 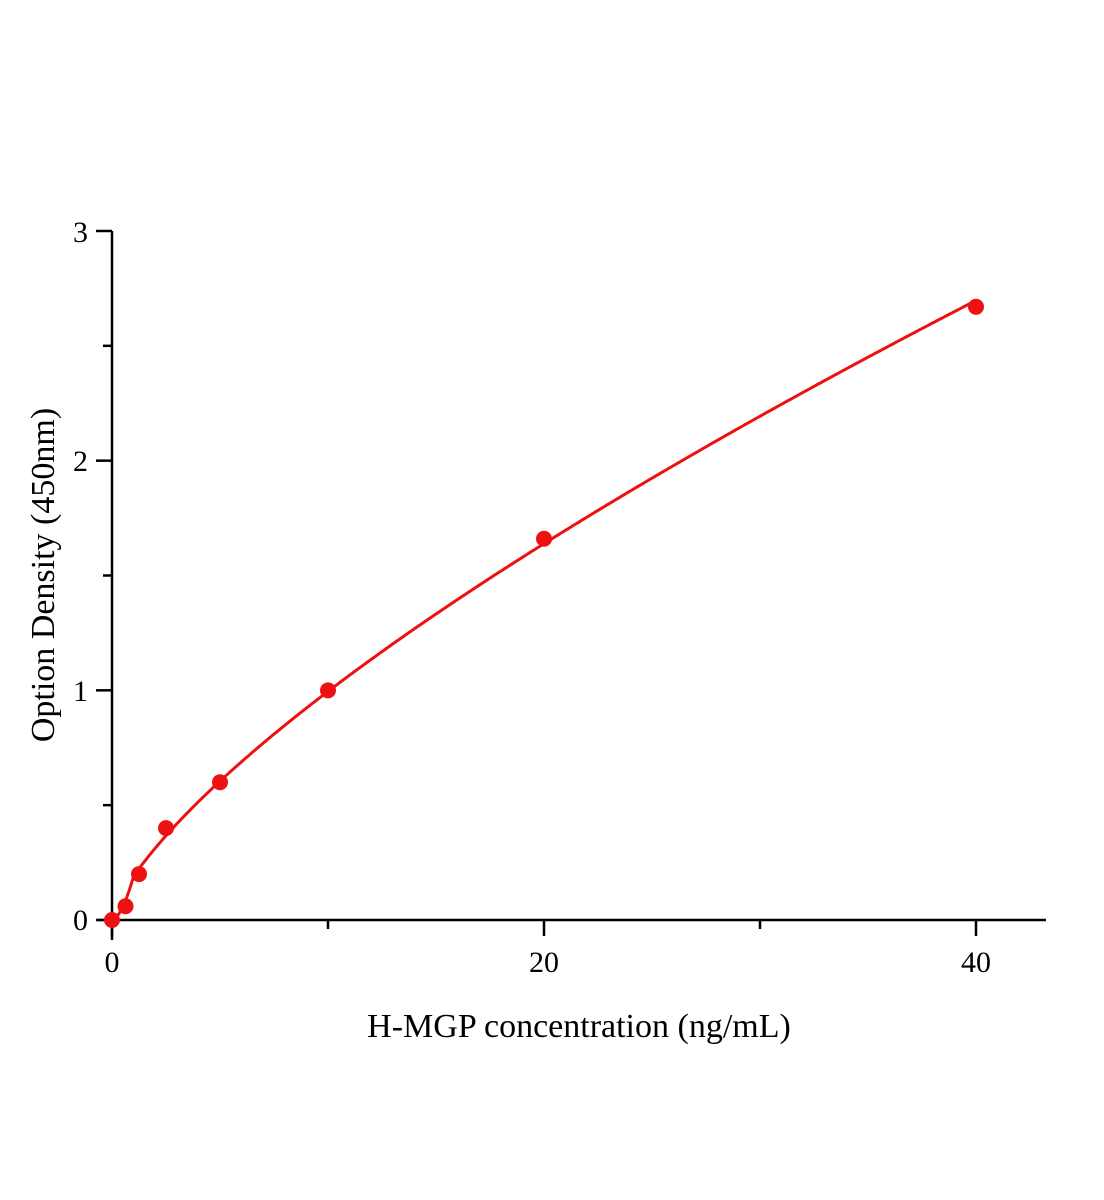 I want to click on x-tick-label: 0, so click(x=112, y=962).